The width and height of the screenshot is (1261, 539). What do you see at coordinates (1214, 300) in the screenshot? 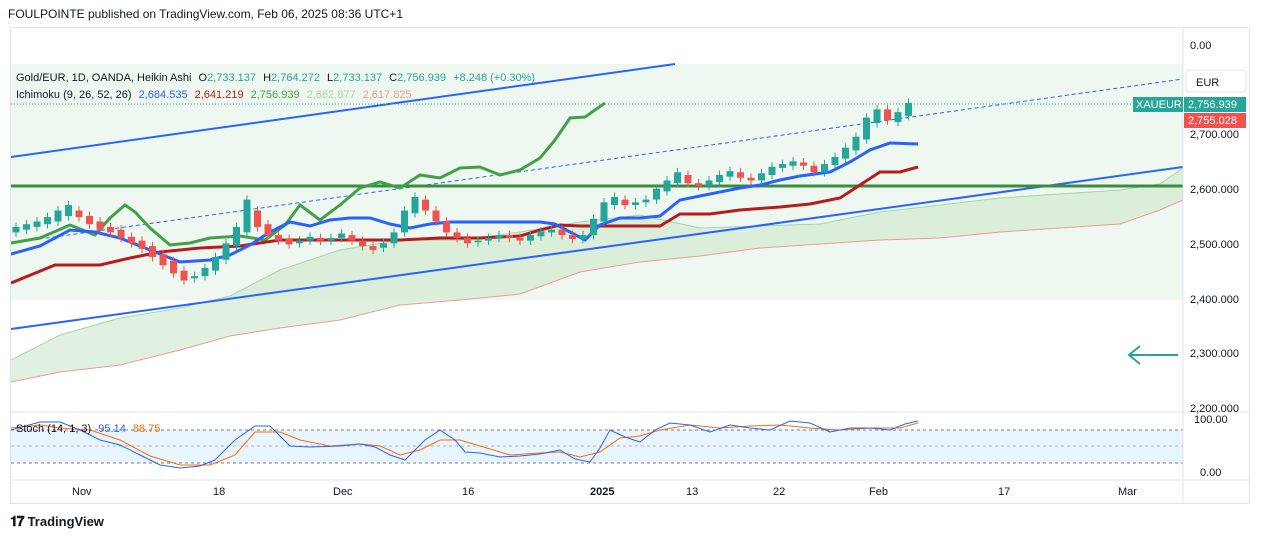
I see `price-tick: 2,400.000` at bounding box center [1214, 300].